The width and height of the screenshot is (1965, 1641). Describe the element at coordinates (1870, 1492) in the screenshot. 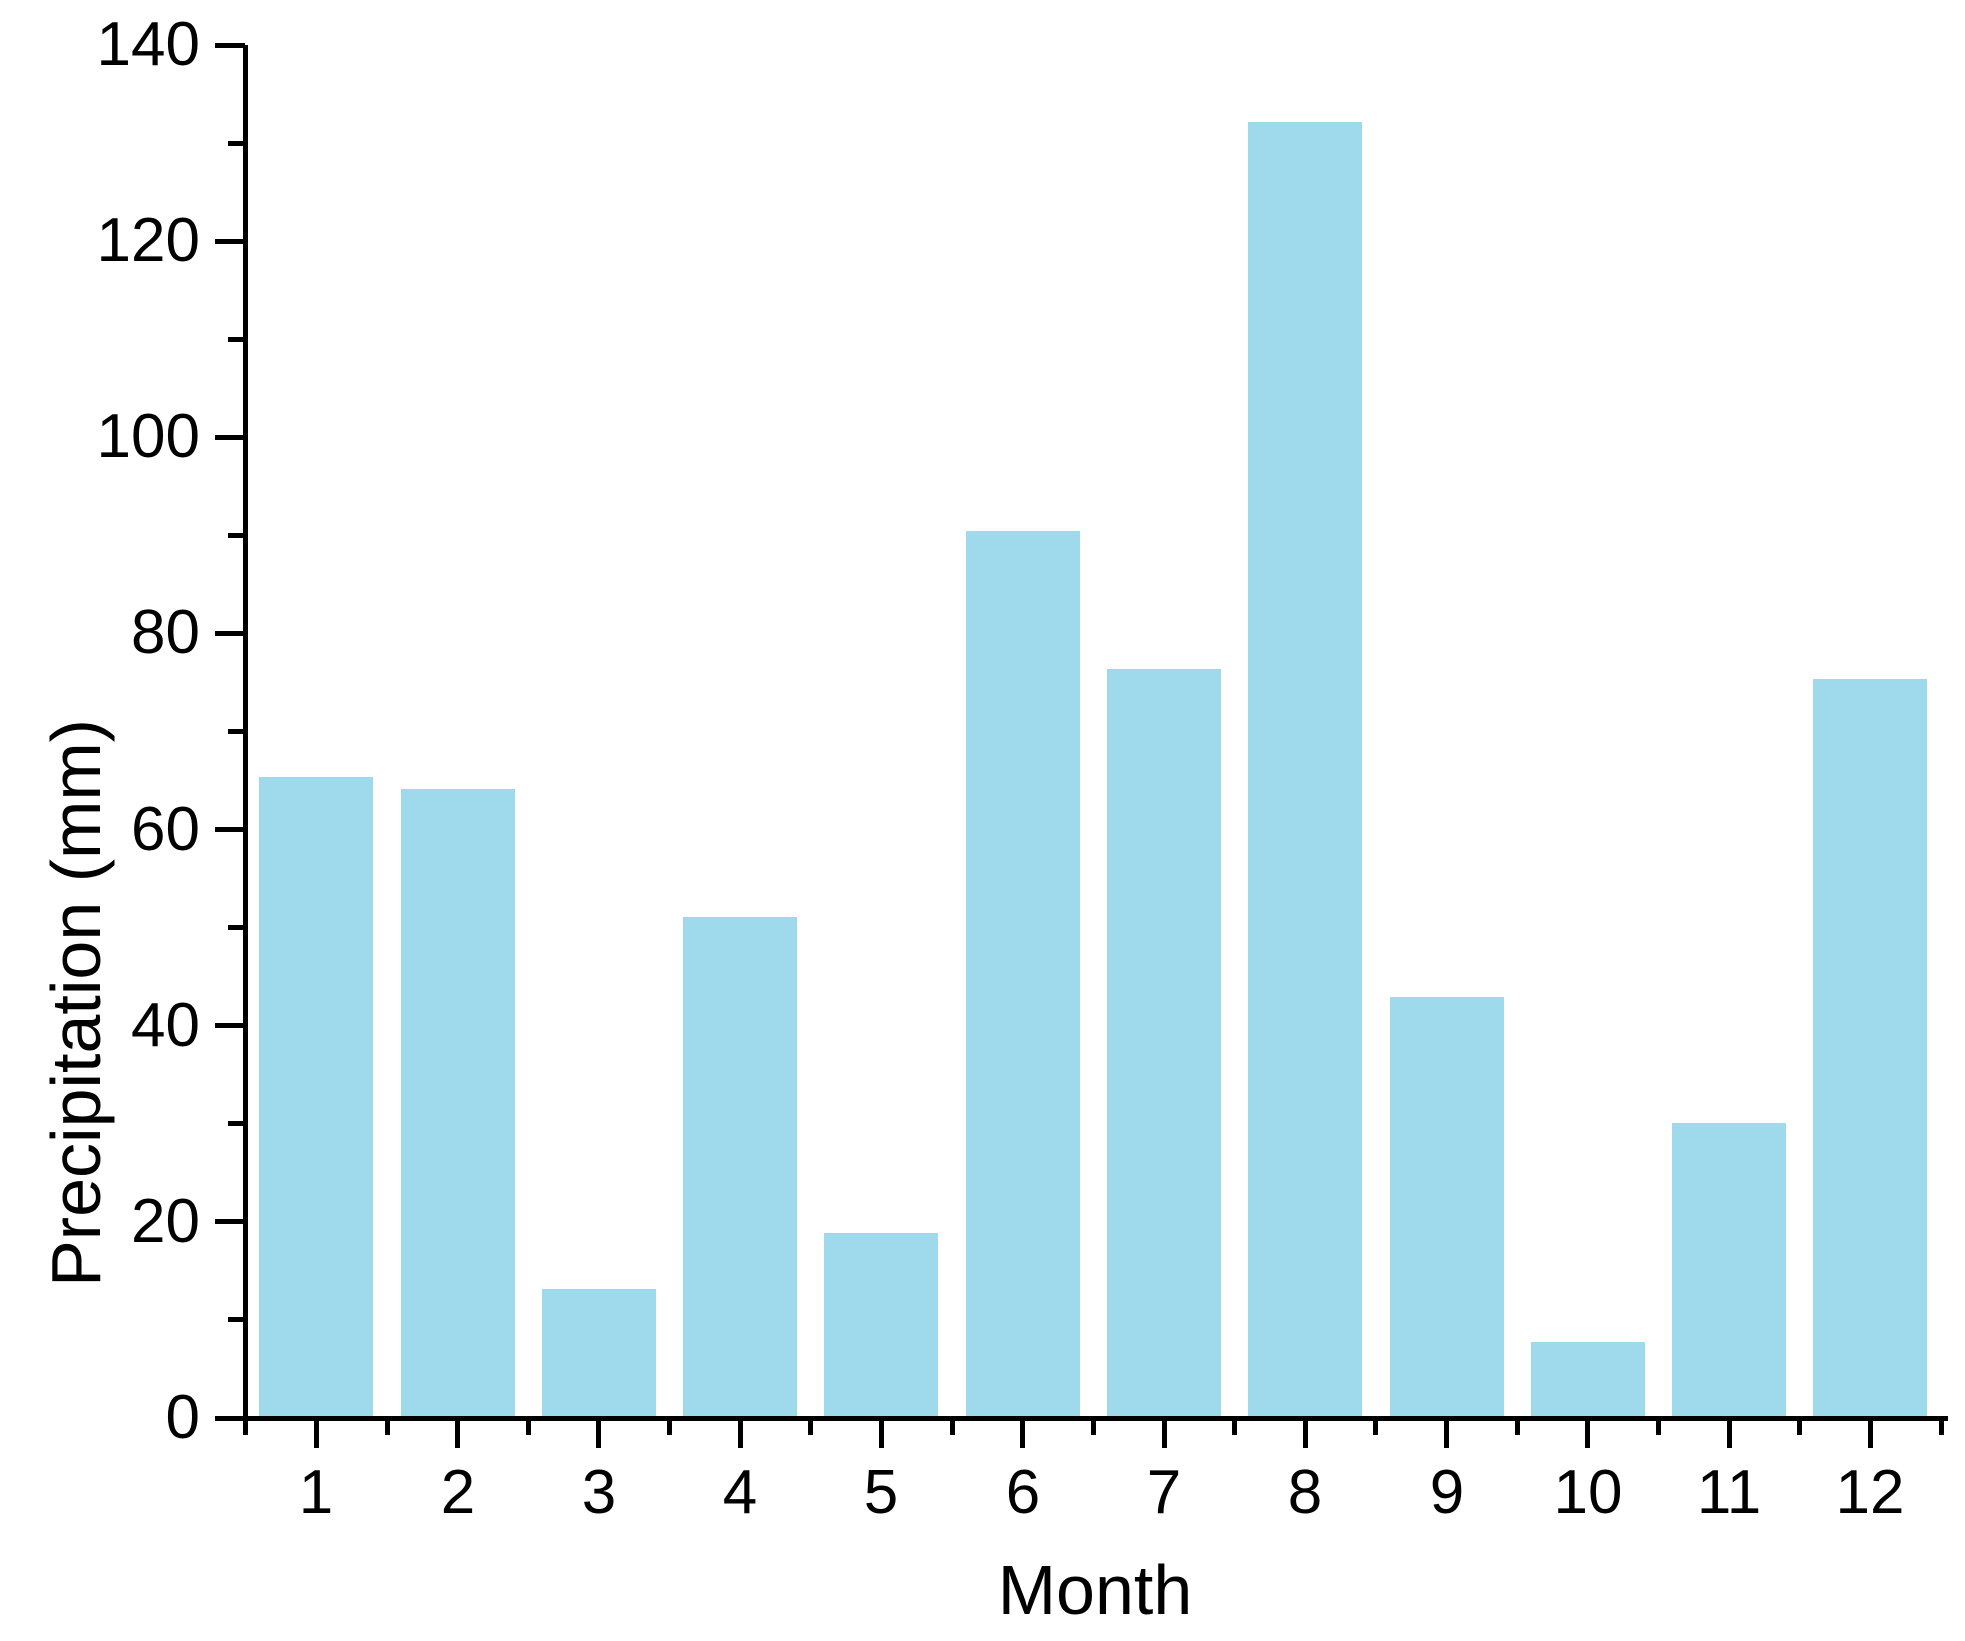

I see `x-tick-label: 12` at that location.